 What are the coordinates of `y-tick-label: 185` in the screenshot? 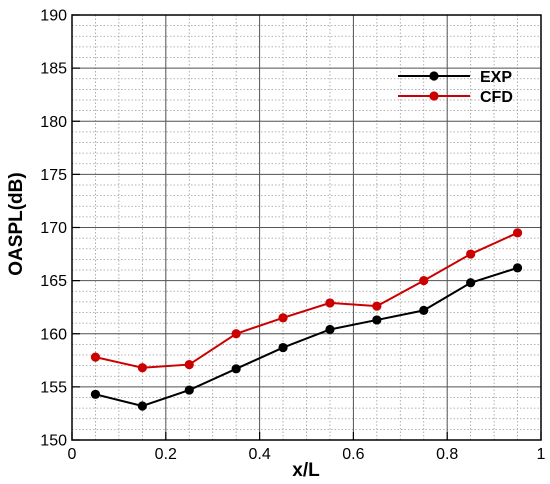 It's located at (53, 69).